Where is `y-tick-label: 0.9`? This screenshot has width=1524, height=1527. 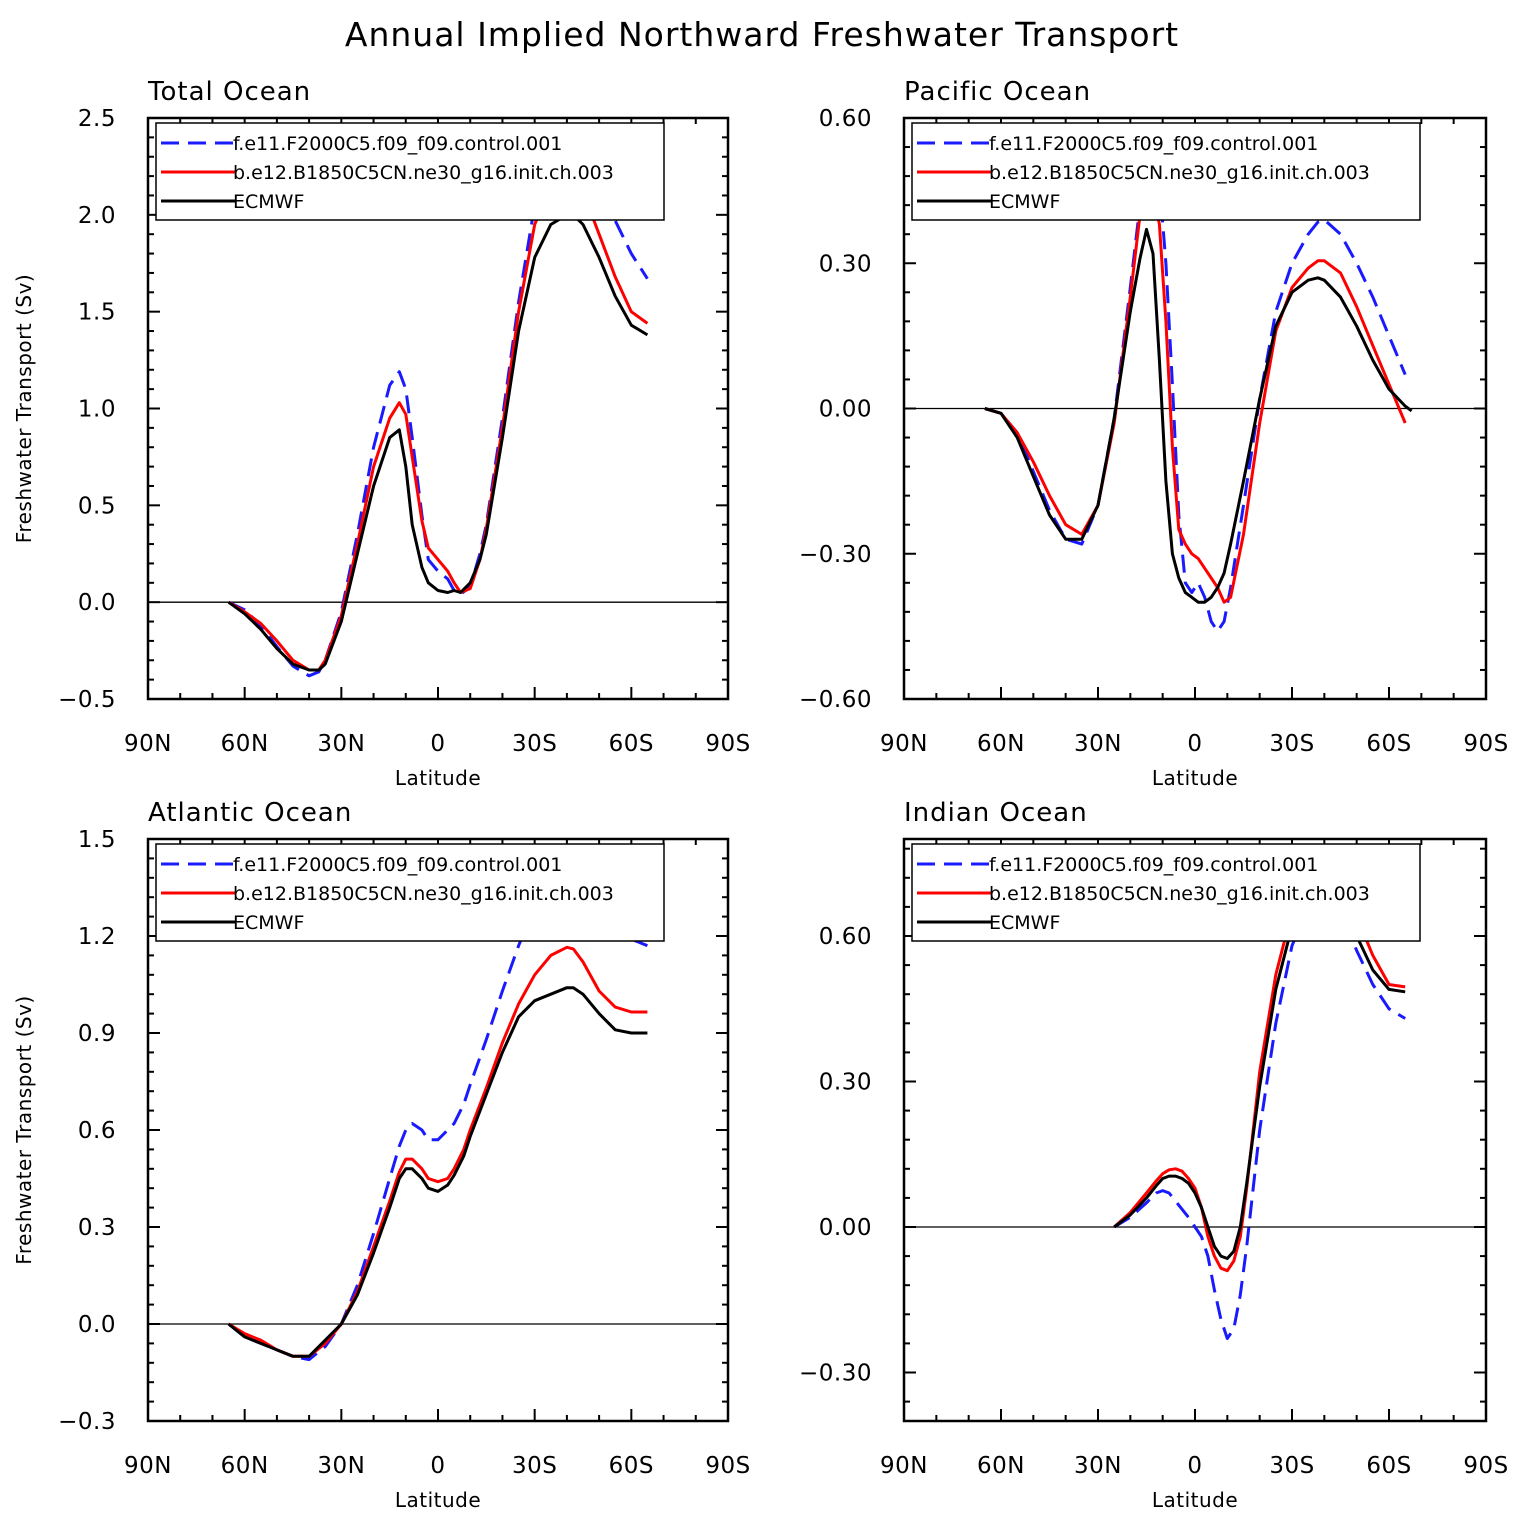
y-tick-label: 0.9 is located at coordinates (97, 1034).